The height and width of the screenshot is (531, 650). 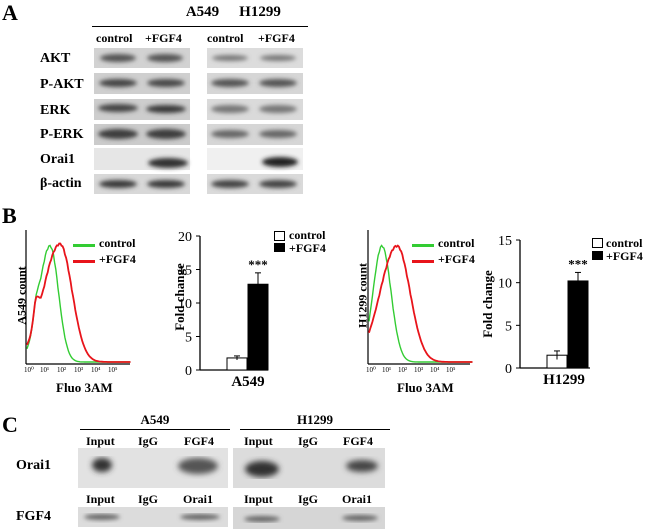 What do you see at coordinates (185, 304) in the screenshot?
I see `bar-a549-ytick-2: 10` at bounding box center [185, 304].